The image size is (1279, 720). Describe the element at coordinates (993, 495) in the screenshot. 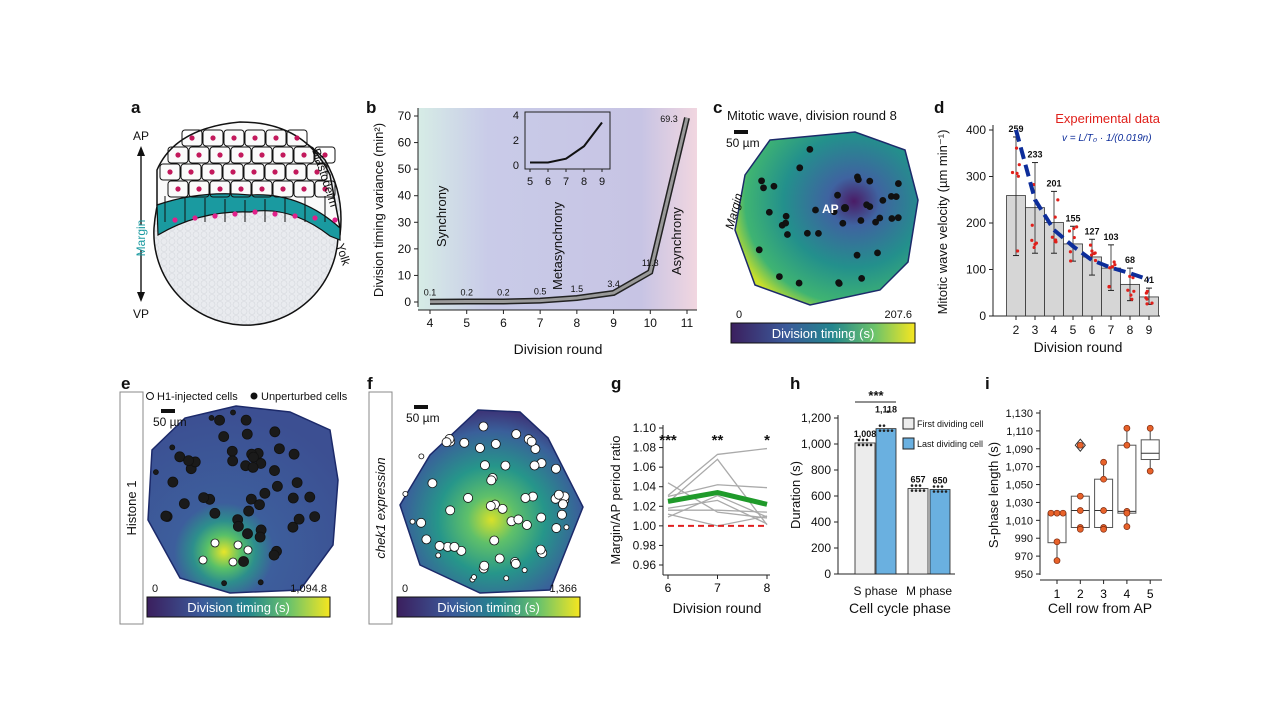

I see `chart-i-y-label: S-phase length (s)` at that location.